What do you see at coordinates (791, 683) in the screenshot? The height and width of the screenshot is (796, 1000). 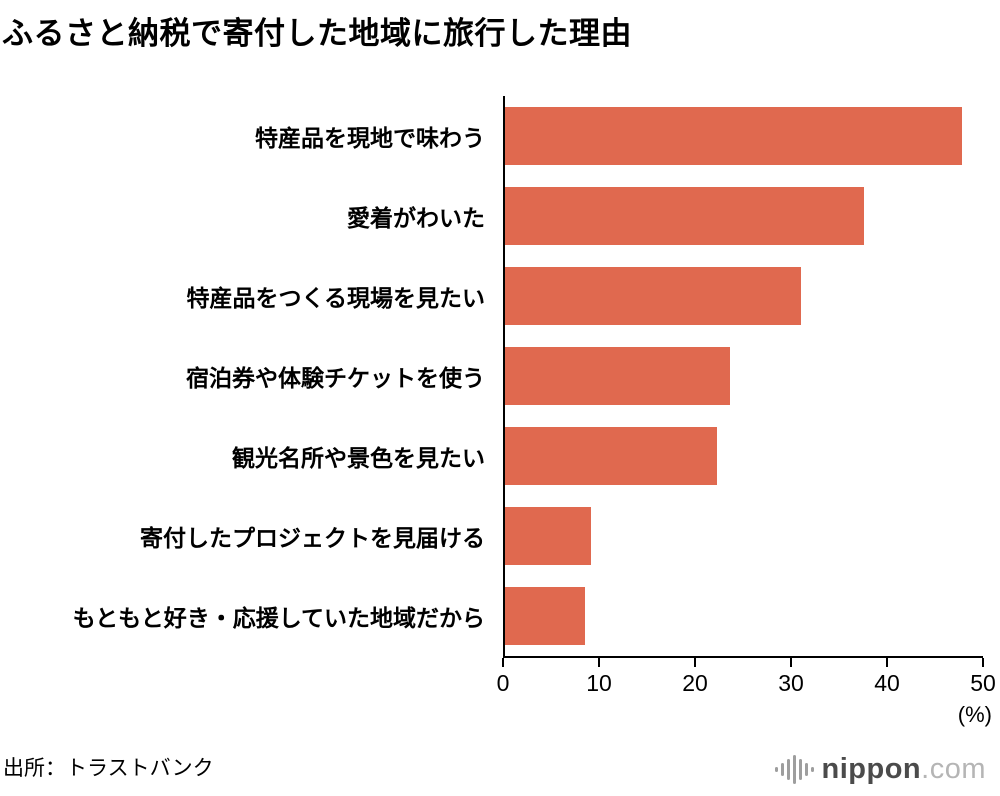 I see `x-tick-label: 30` at bounding box center [791, 683].